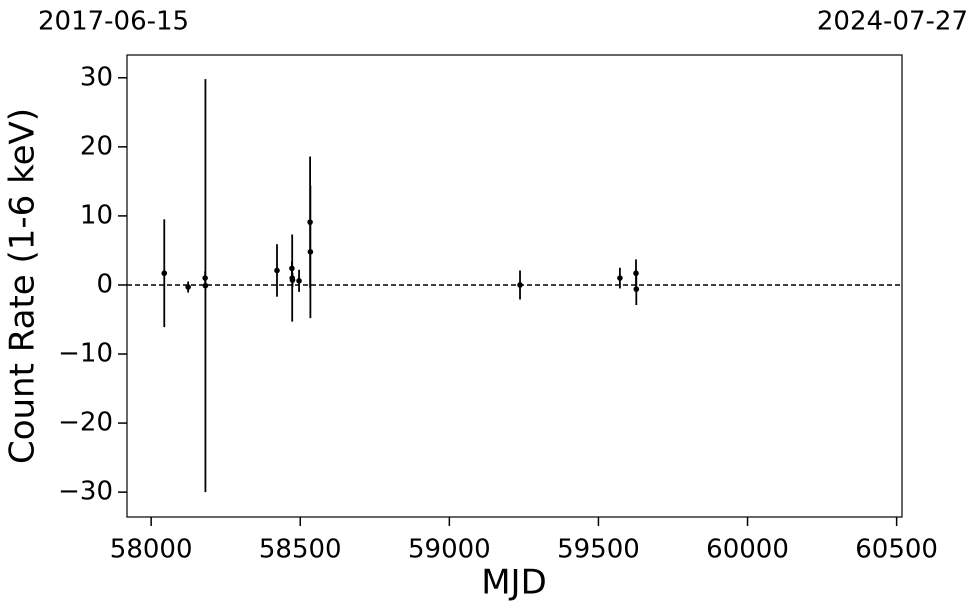  What do you see at coordinates (151, 550) in the screenshot?
I see `x-tick-label: 58000` at bounding box center [151, 550].